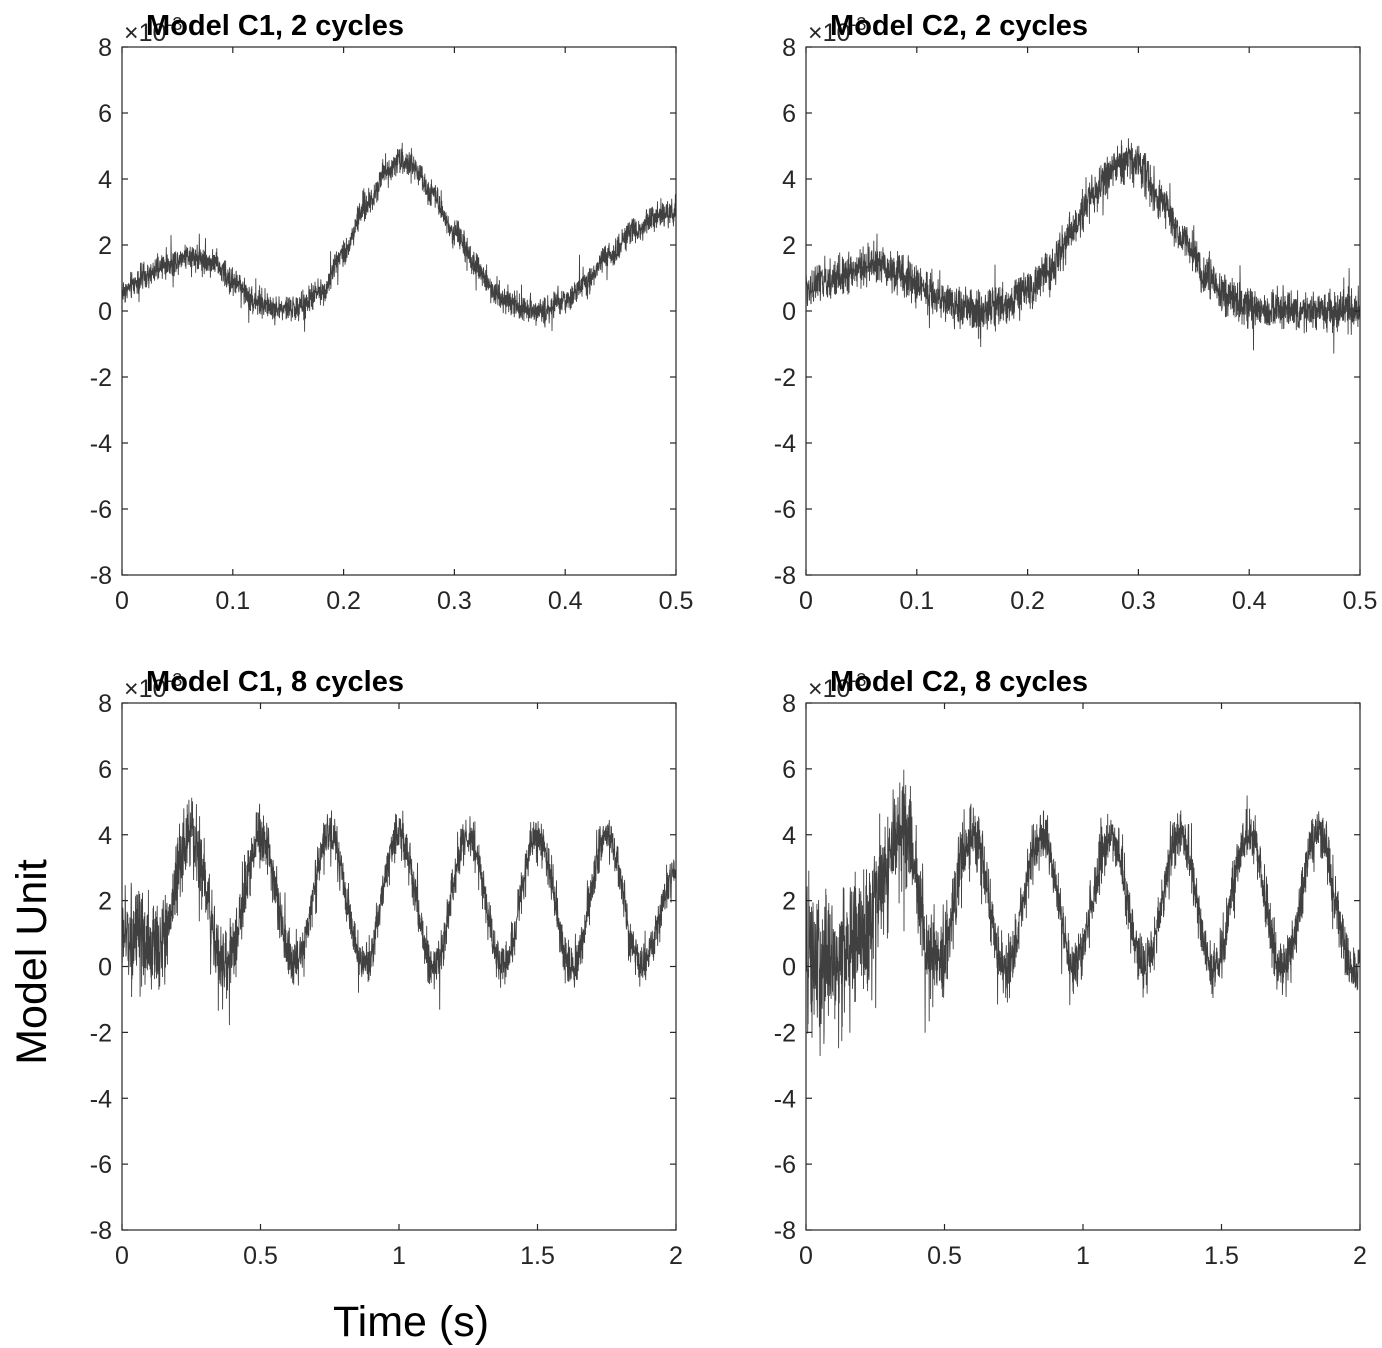 The width and height of the screenshot is (1382, 1348). Describe the element at coordinates (275, 682) in the screenshot. I see `panel-title: Model C1, 8 cycles` at that location.